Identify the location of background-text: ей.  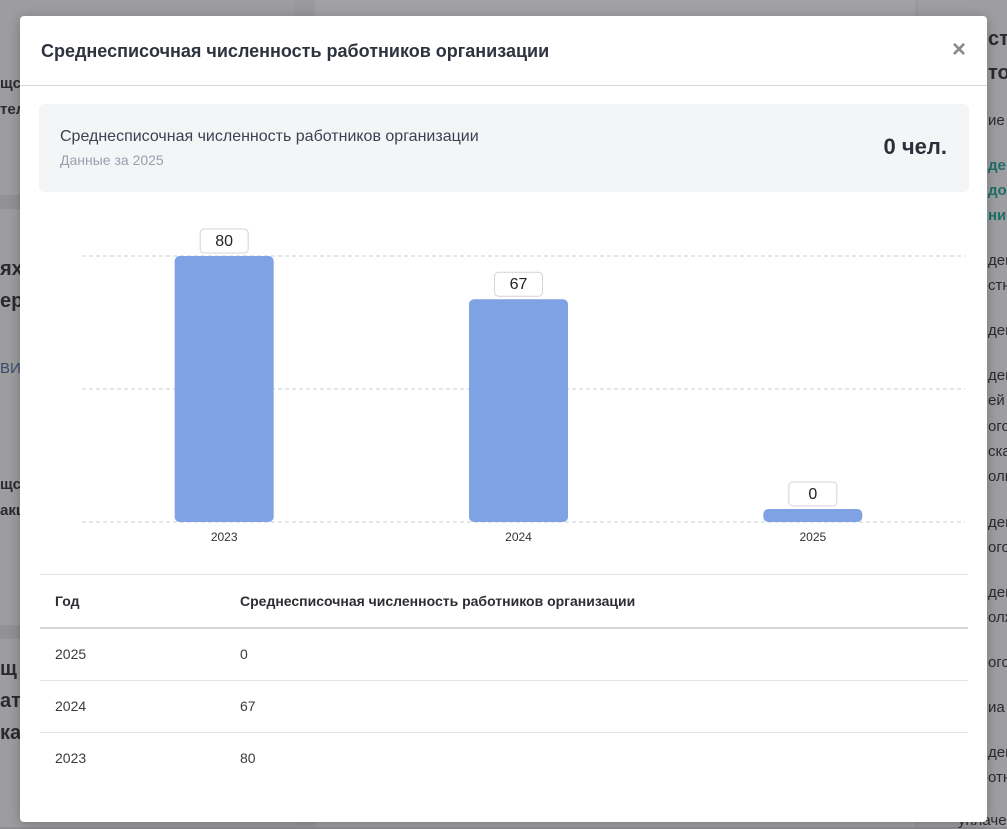
(996, 400).